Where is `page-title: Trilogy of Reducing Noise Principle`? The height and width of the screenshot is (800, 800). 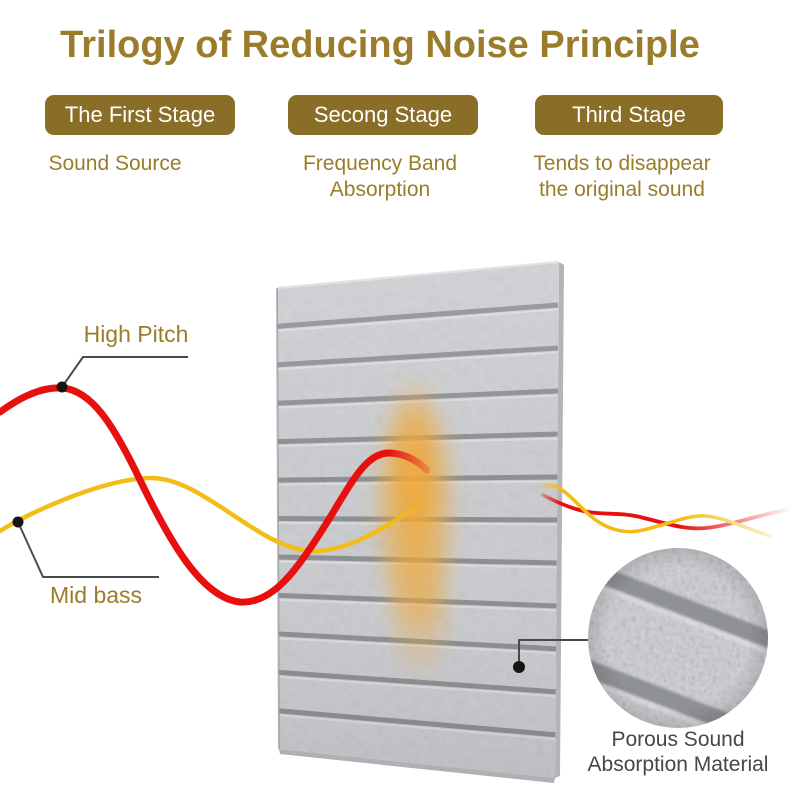 page-title: Trilogy of Reducing Noise Principle is located at coordinates (380, 45).